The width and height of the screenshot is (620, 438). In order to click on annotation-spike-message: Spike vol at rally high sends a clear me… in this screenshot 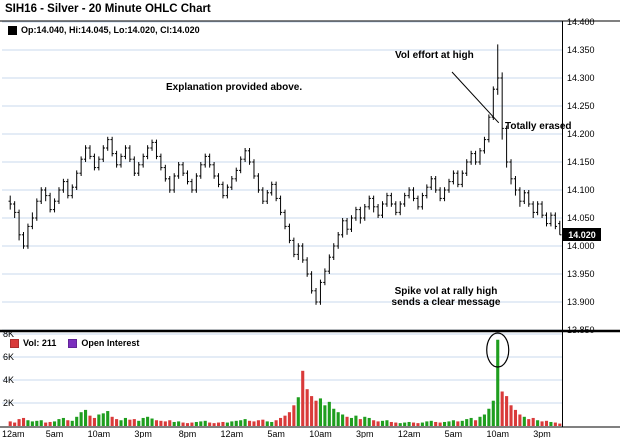, I will do `click(446, 297)`.